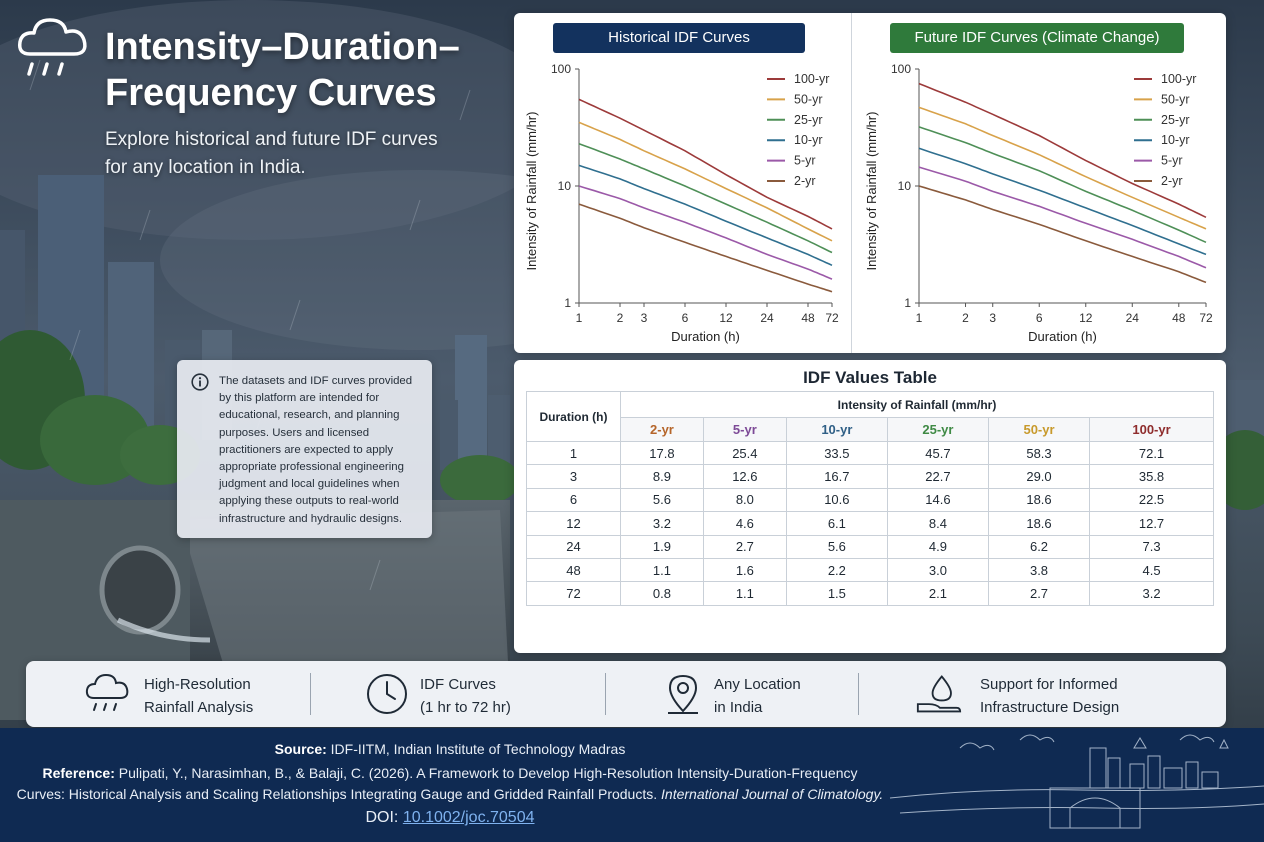  I want to click on x-tick-label: 3, so click(992, 318).